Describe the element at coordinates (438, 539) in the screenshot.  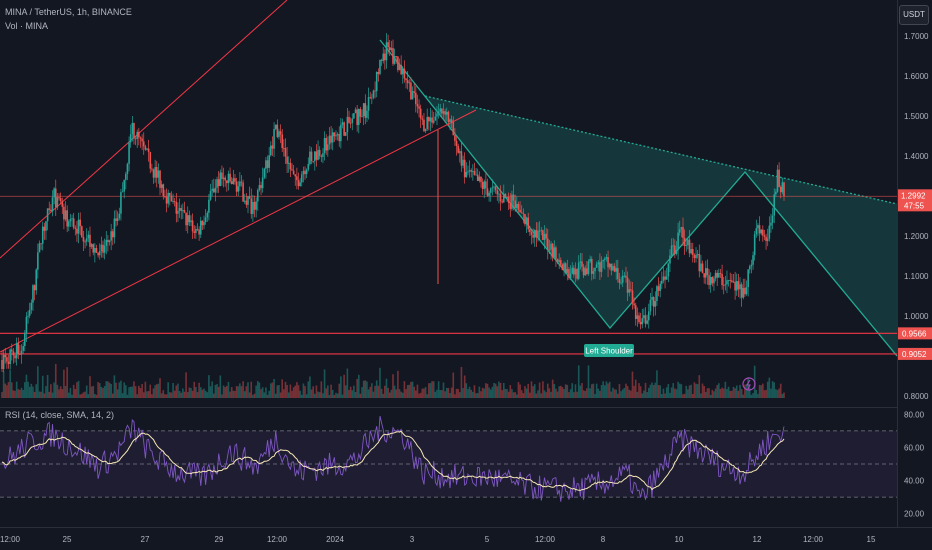
I see `time-axis: 12:00 25 27 29 12:00 2024 3 5 12:00 8 10 12 12:00 15` at that location.